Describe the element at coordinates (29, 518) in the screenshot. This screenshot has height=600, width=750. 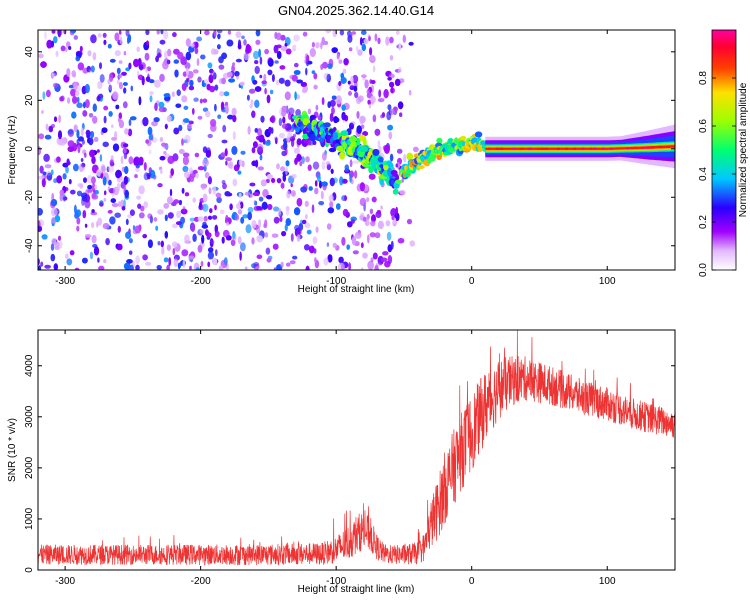
I see `snr-y-tick-label: 1000` at that location.